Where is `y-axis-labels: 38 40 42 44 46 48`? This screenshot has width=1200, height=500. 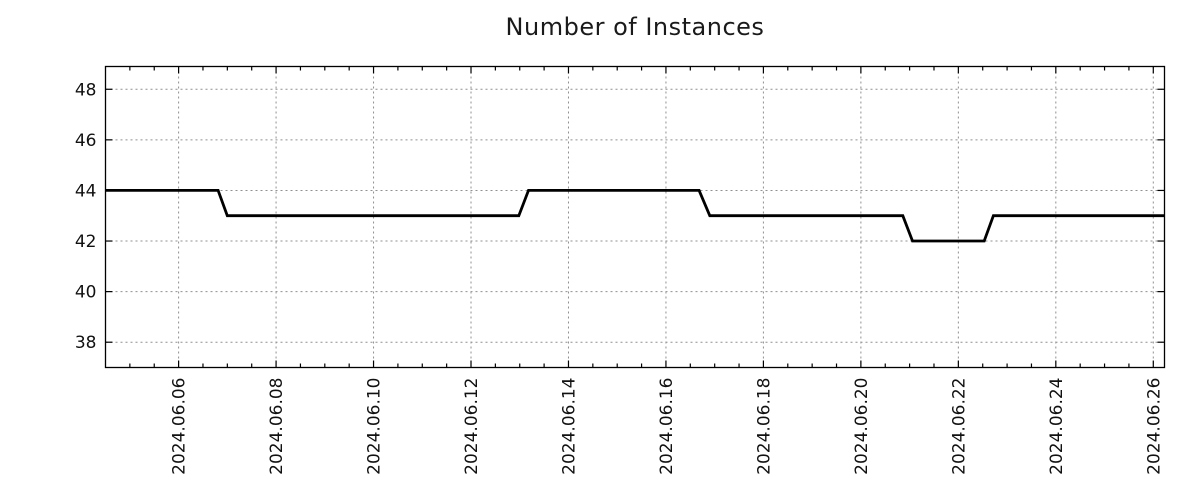 y-axis-labels: 38 40 42 44 46 48 is located at coordinates (86, 216).